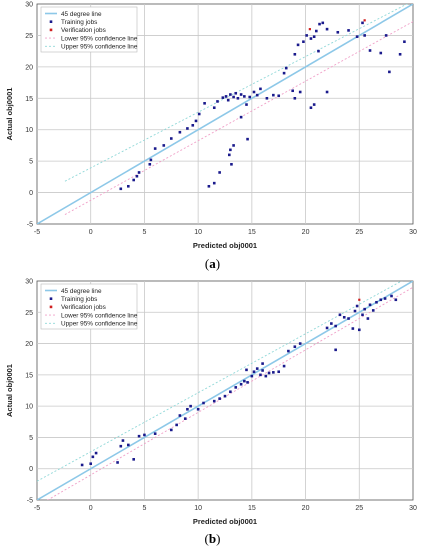  Describe the element at coordinates (144, 232) in the screenshot. I see `chart-a-x-tick-label: 5` at that location.